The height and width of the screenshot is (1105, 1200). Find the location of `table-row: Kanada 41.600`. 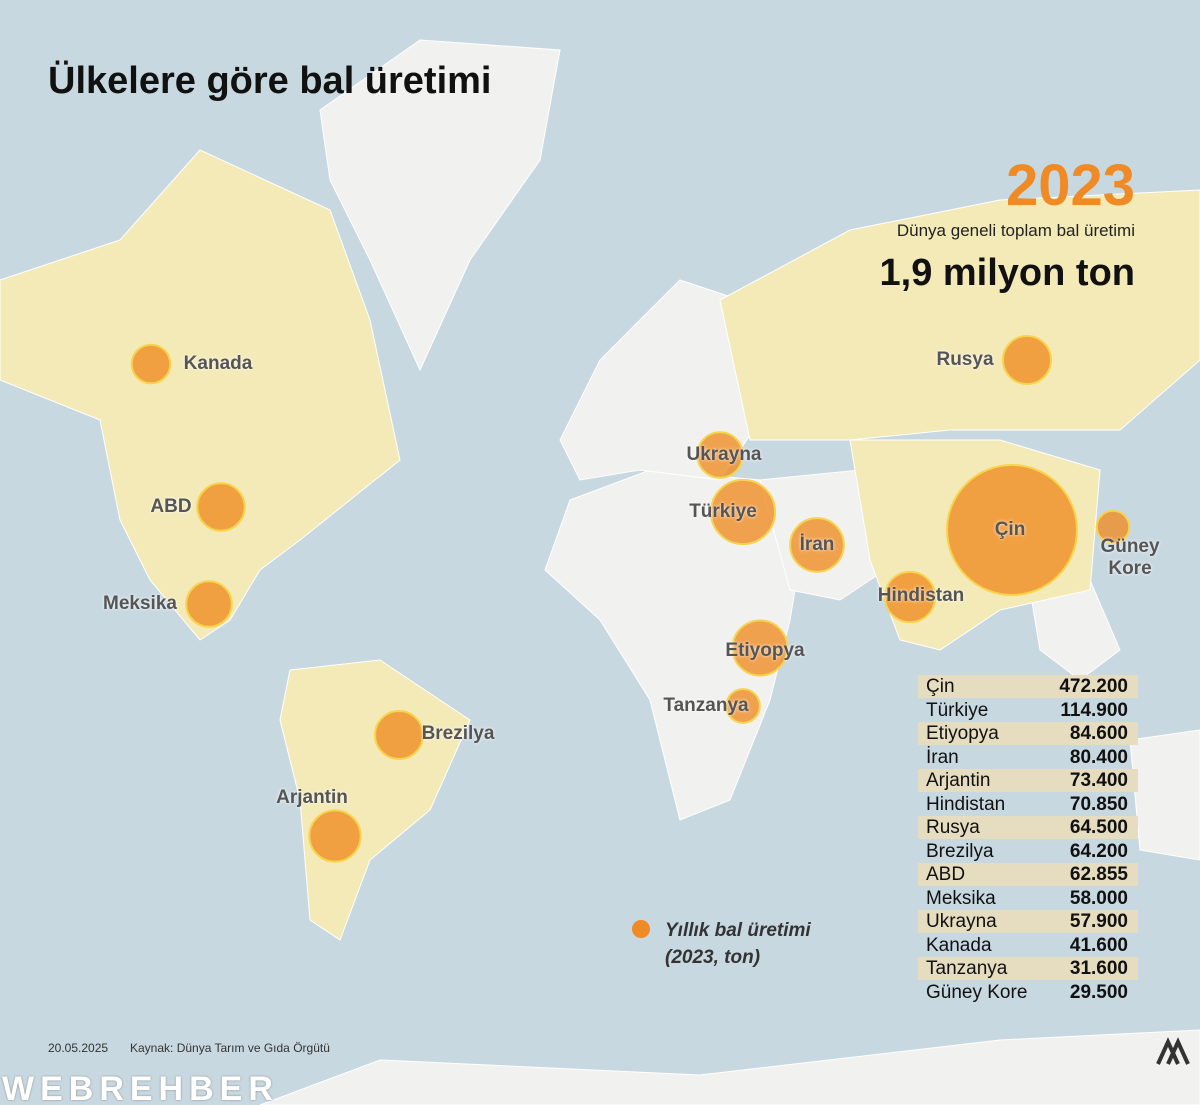

table-row: Kanada 41.600 is located at coordinates (1028, 945).